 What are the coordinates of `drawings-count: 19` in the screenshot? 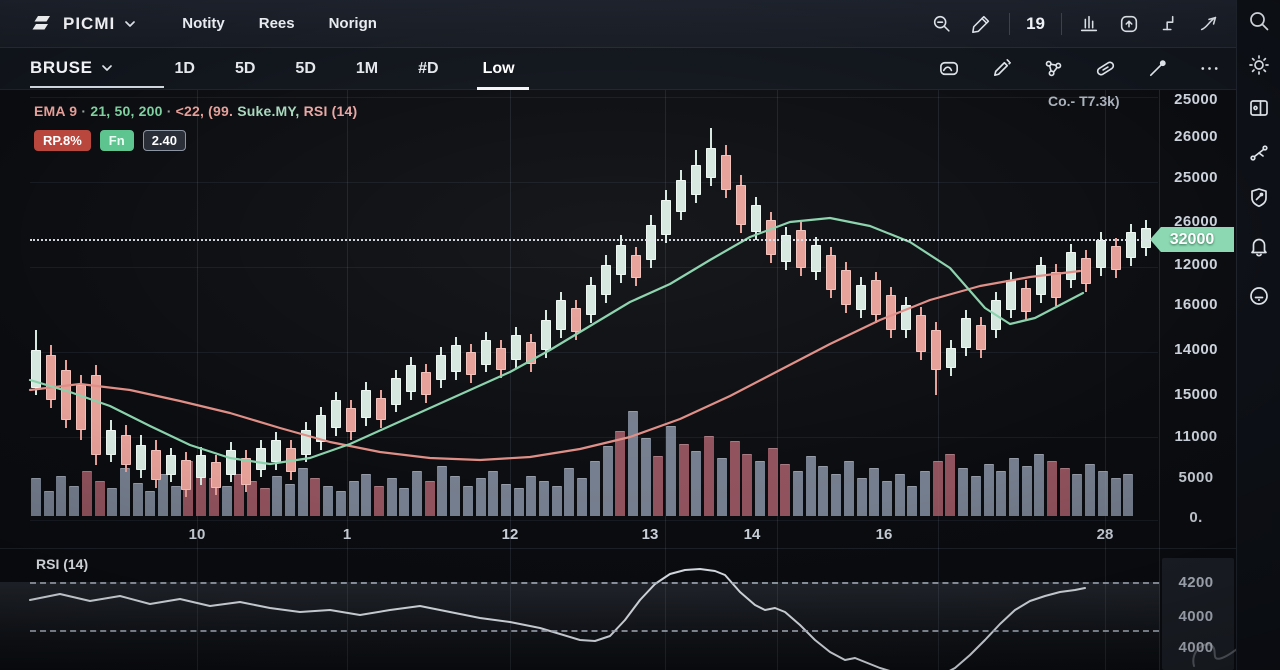 It's located at (1035, 23).